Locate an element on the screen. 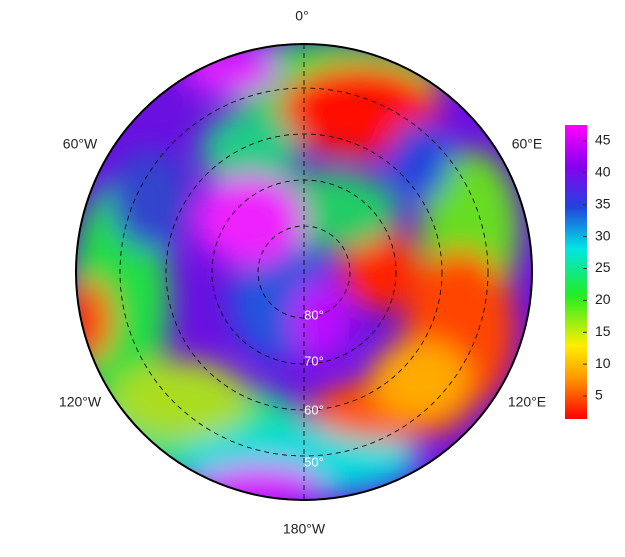 The image size is (625, 557). lat-label: 70° is located at coordinates (314, 360).